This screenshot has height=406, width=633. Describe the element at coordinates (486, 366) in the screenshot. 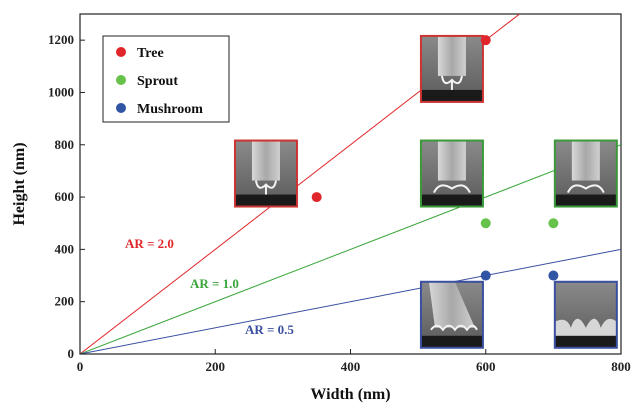

I see `x-tick-label: 600` at that location.